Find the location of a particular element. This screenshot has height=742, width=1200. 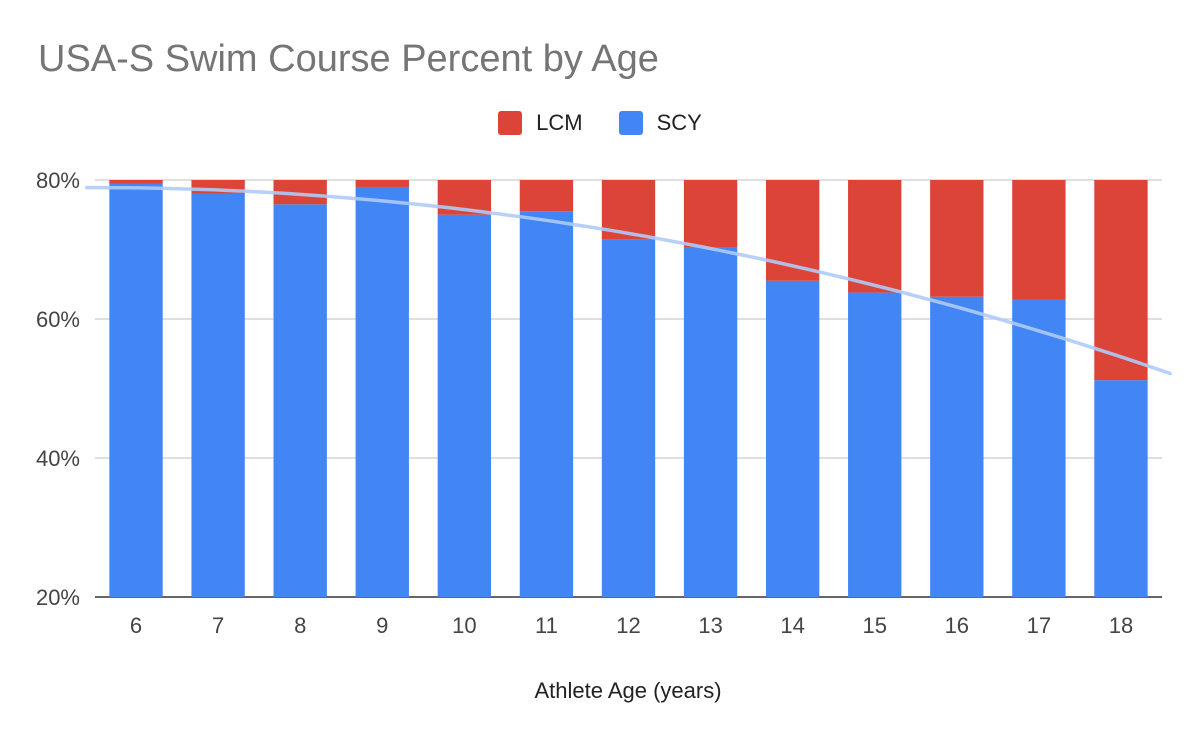

chart-title: USA-S Swim Course Percent by Age is located at coordinates (348, 59).